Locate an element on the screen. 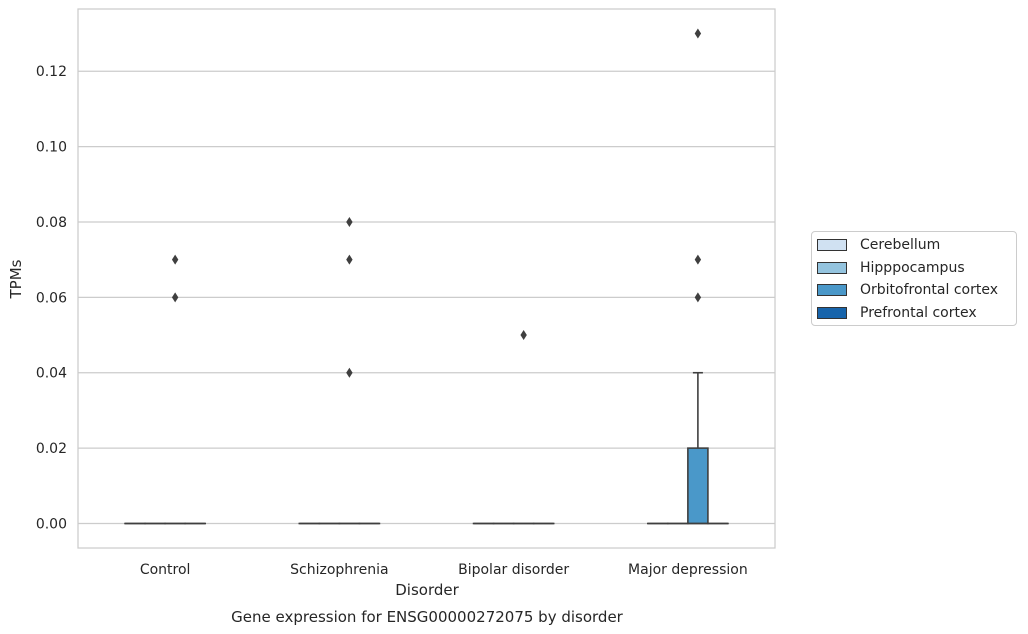 Image resolution: width=1028 pixels, height=634 pixels. legend-label: Prefrontal cortex is located at coordinates (918, 312).